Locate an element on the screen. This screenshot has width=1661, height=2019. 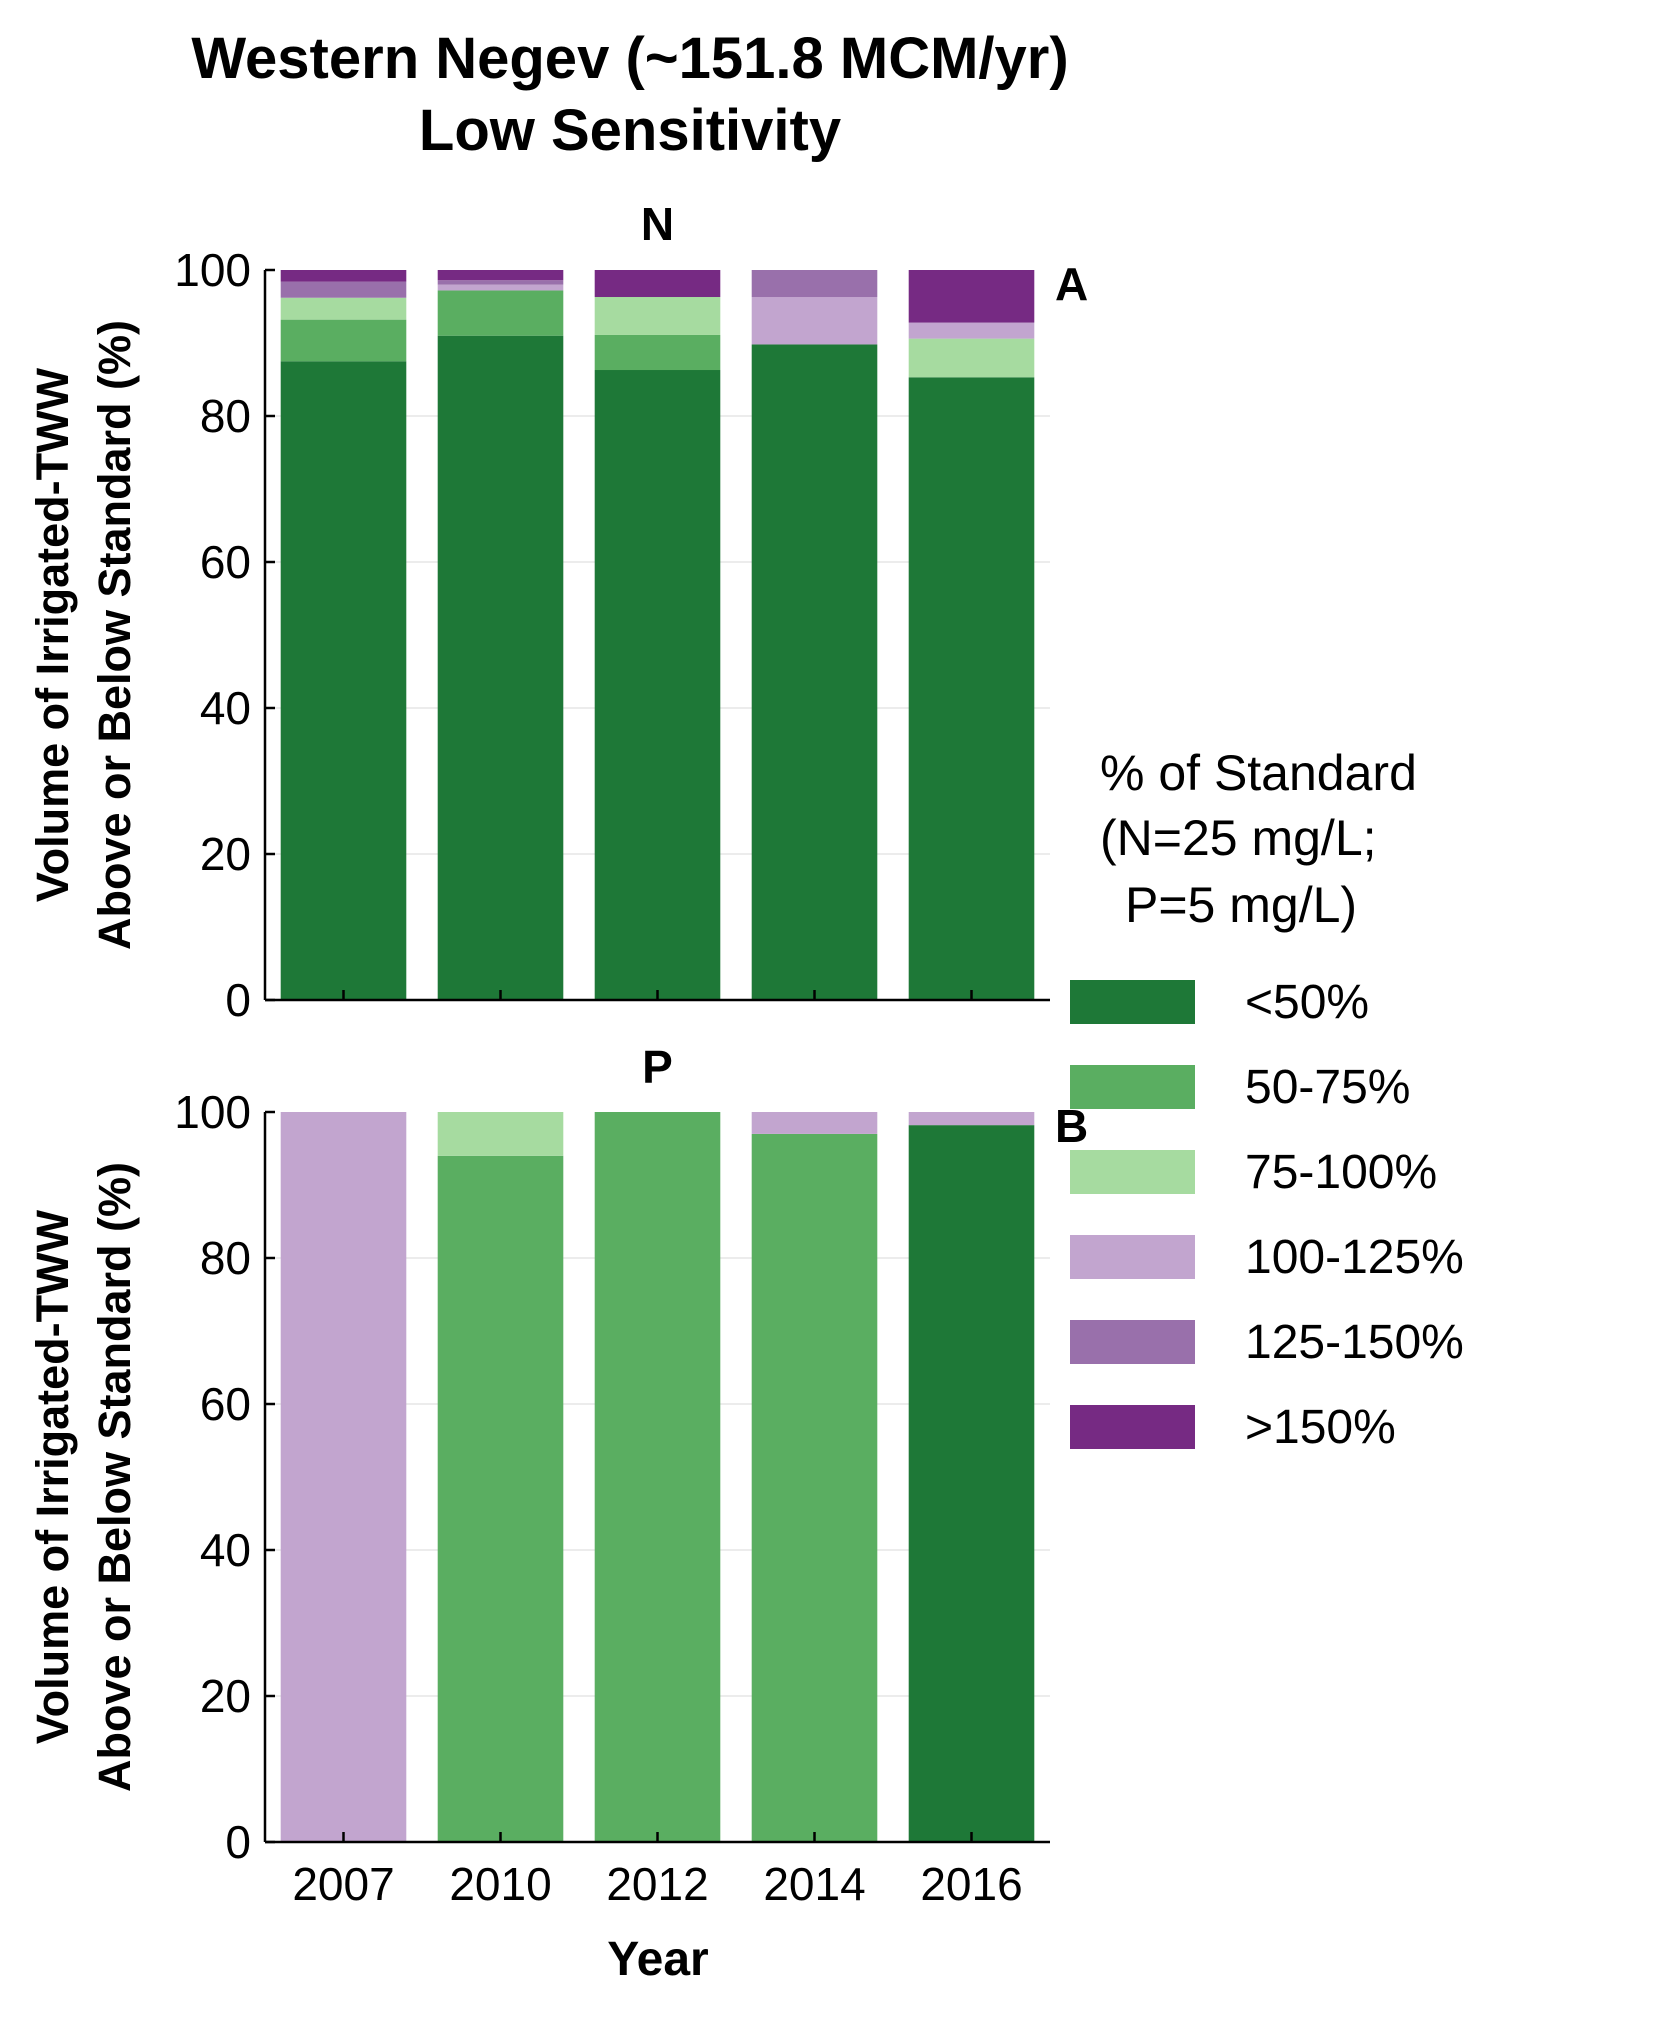
legend-label: 100-125% is located at coordinates (1354, 1257).